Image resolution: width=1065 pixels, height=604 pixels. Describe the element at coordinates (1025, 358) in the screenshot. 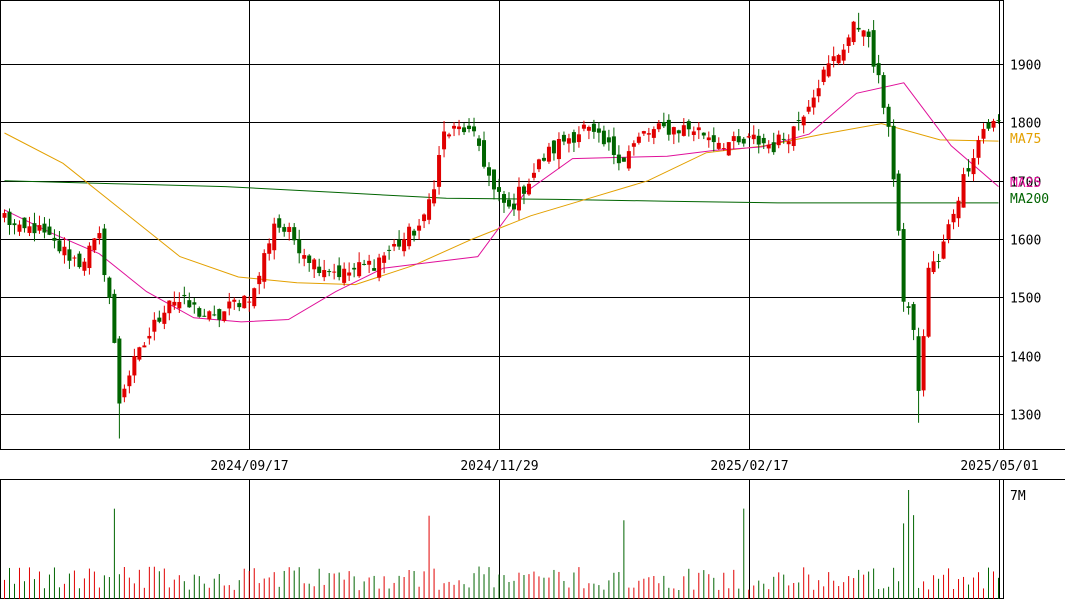

I see `y-tick-label: 1400` at that location.